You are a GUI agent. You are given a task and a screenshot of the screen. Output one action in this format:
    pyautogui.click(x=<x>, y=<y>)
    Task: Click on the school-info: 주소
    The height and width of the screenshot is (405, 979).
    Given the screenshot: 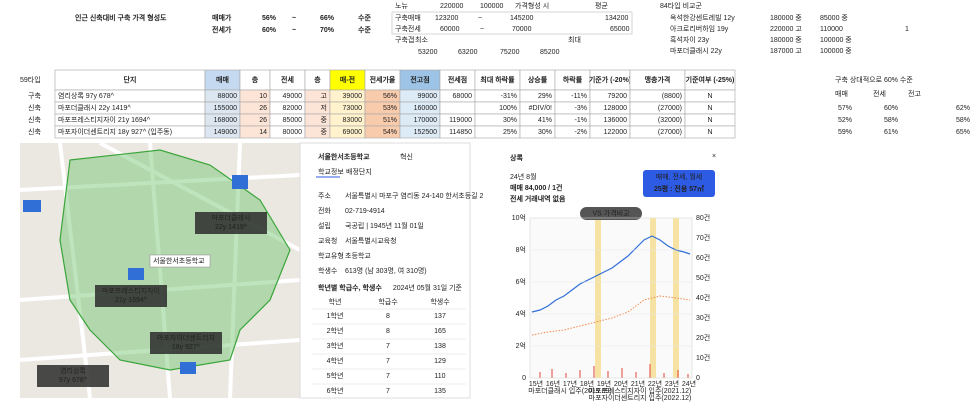 What is the action you would take?
    pyautogui.click(x=324, y=196)
    